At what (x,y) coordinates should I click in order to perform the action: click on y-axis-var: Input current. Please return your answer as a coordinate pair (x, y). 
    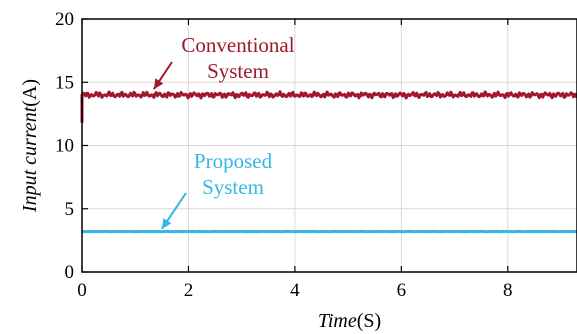
    Looking at the image, I should click on (30, 159).